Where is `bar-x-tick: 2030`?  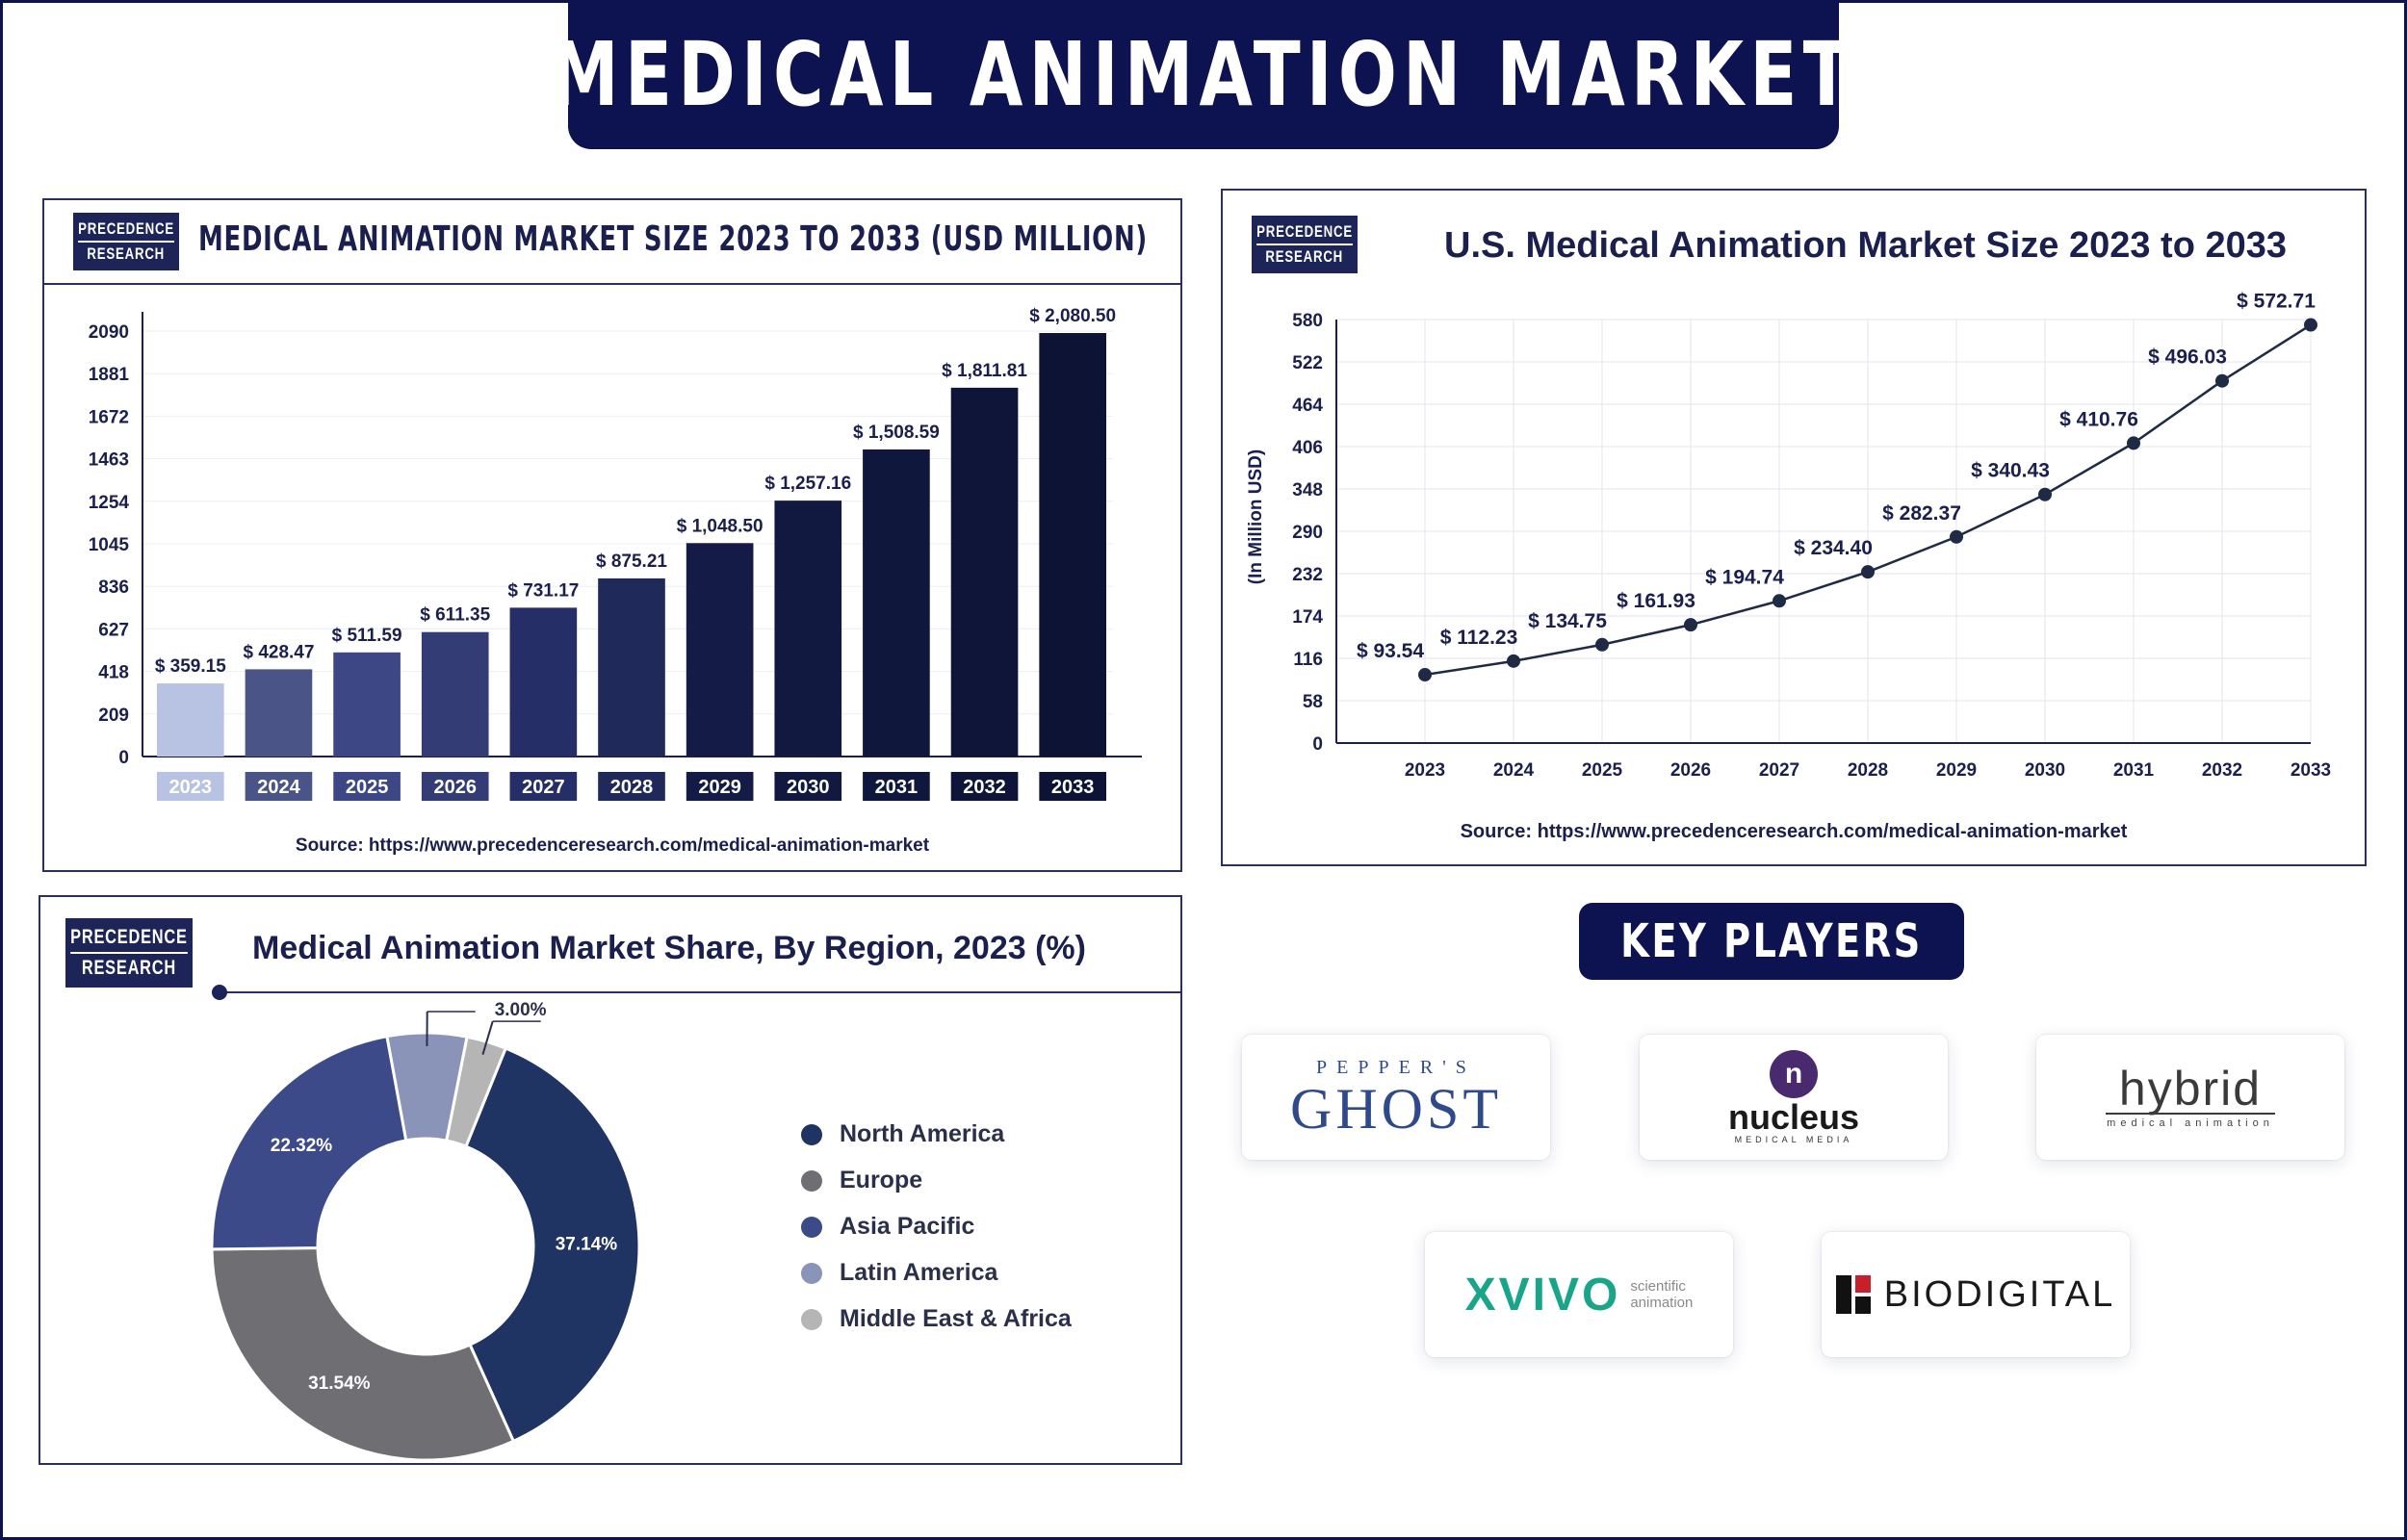 bar-x-tick: 2030 is located at coordinates (808, 787).